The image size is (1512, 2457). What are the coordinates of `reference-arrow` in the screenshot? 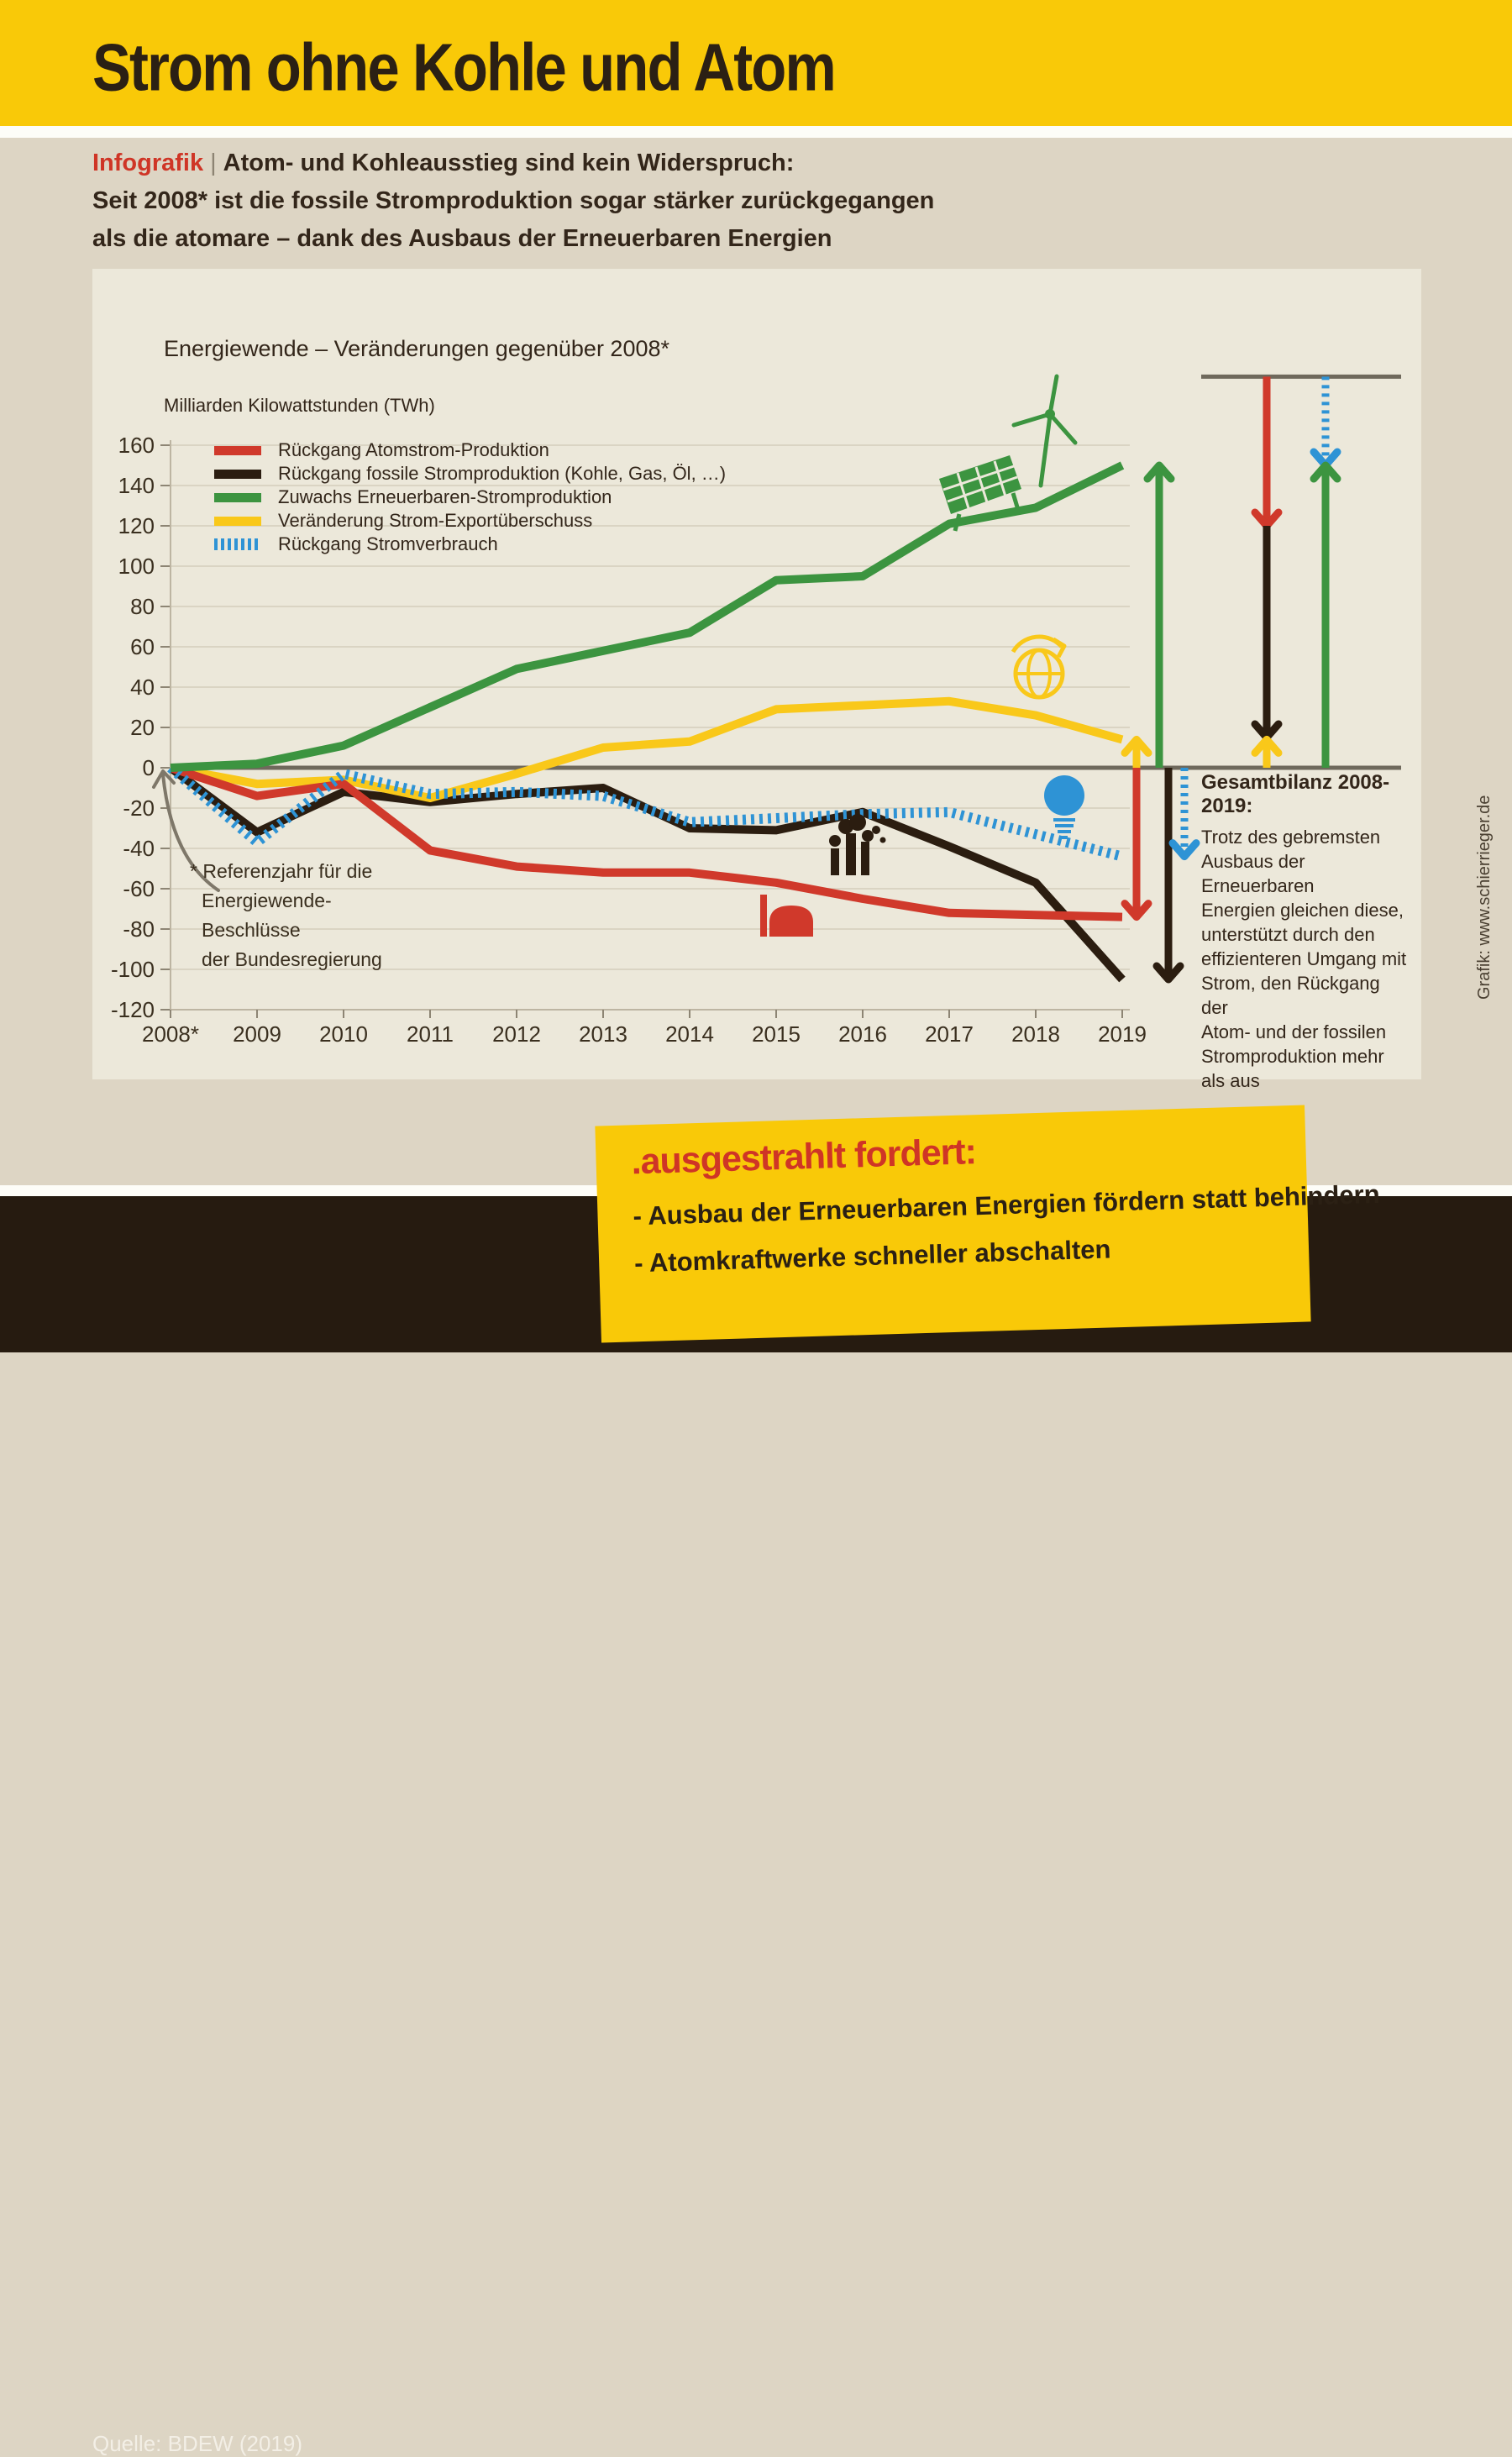 It's located at (186, 830).